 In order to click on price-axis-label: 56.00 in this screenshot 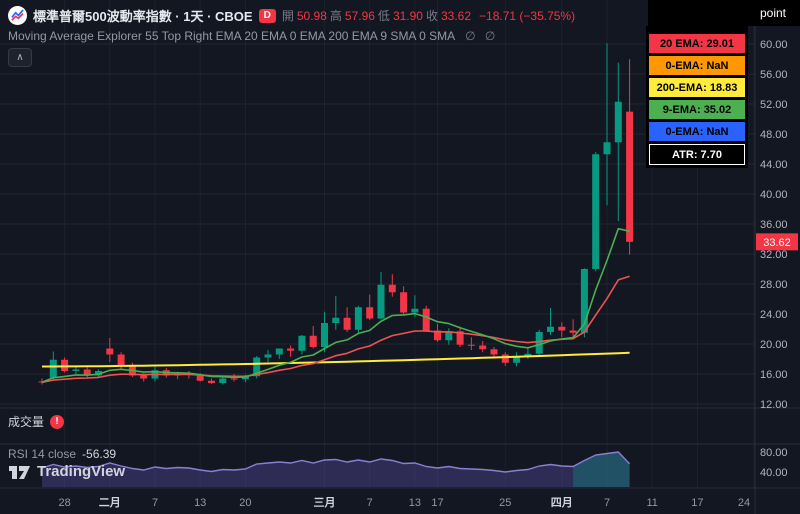, I will do `click(774, 75)`.